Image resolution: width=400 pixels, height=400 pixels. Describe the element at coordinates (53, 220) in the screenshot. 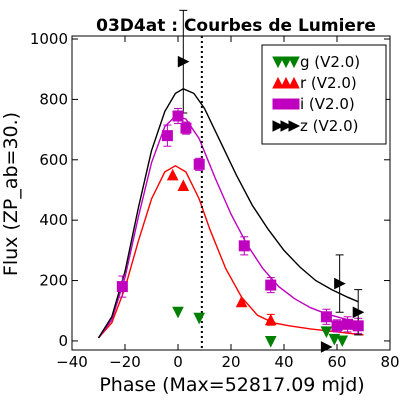

I see `y-tick-label: 400` at that location.